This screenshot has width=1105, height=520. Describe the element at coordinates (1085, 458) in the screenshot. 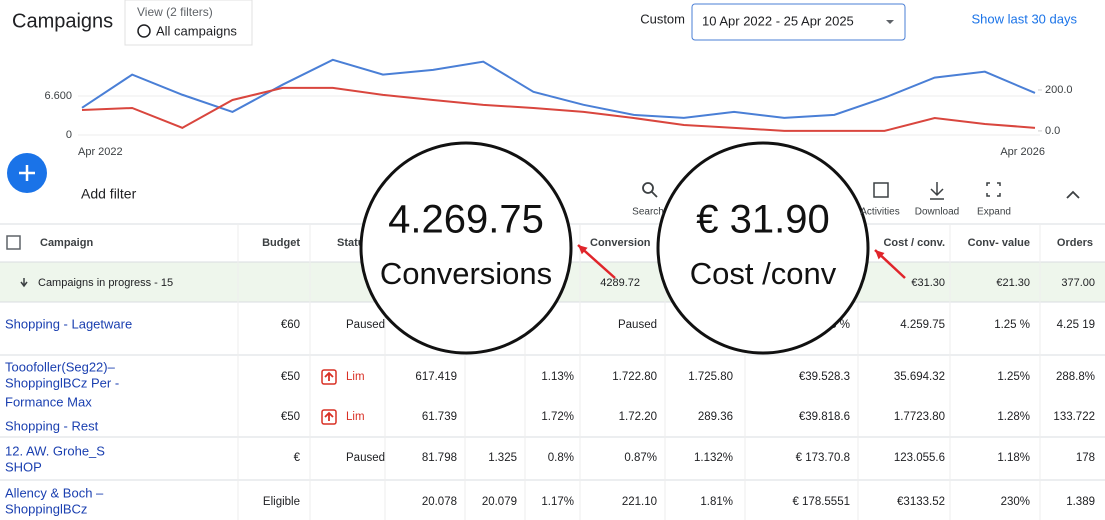

I see `table-cell: 178` at that location.